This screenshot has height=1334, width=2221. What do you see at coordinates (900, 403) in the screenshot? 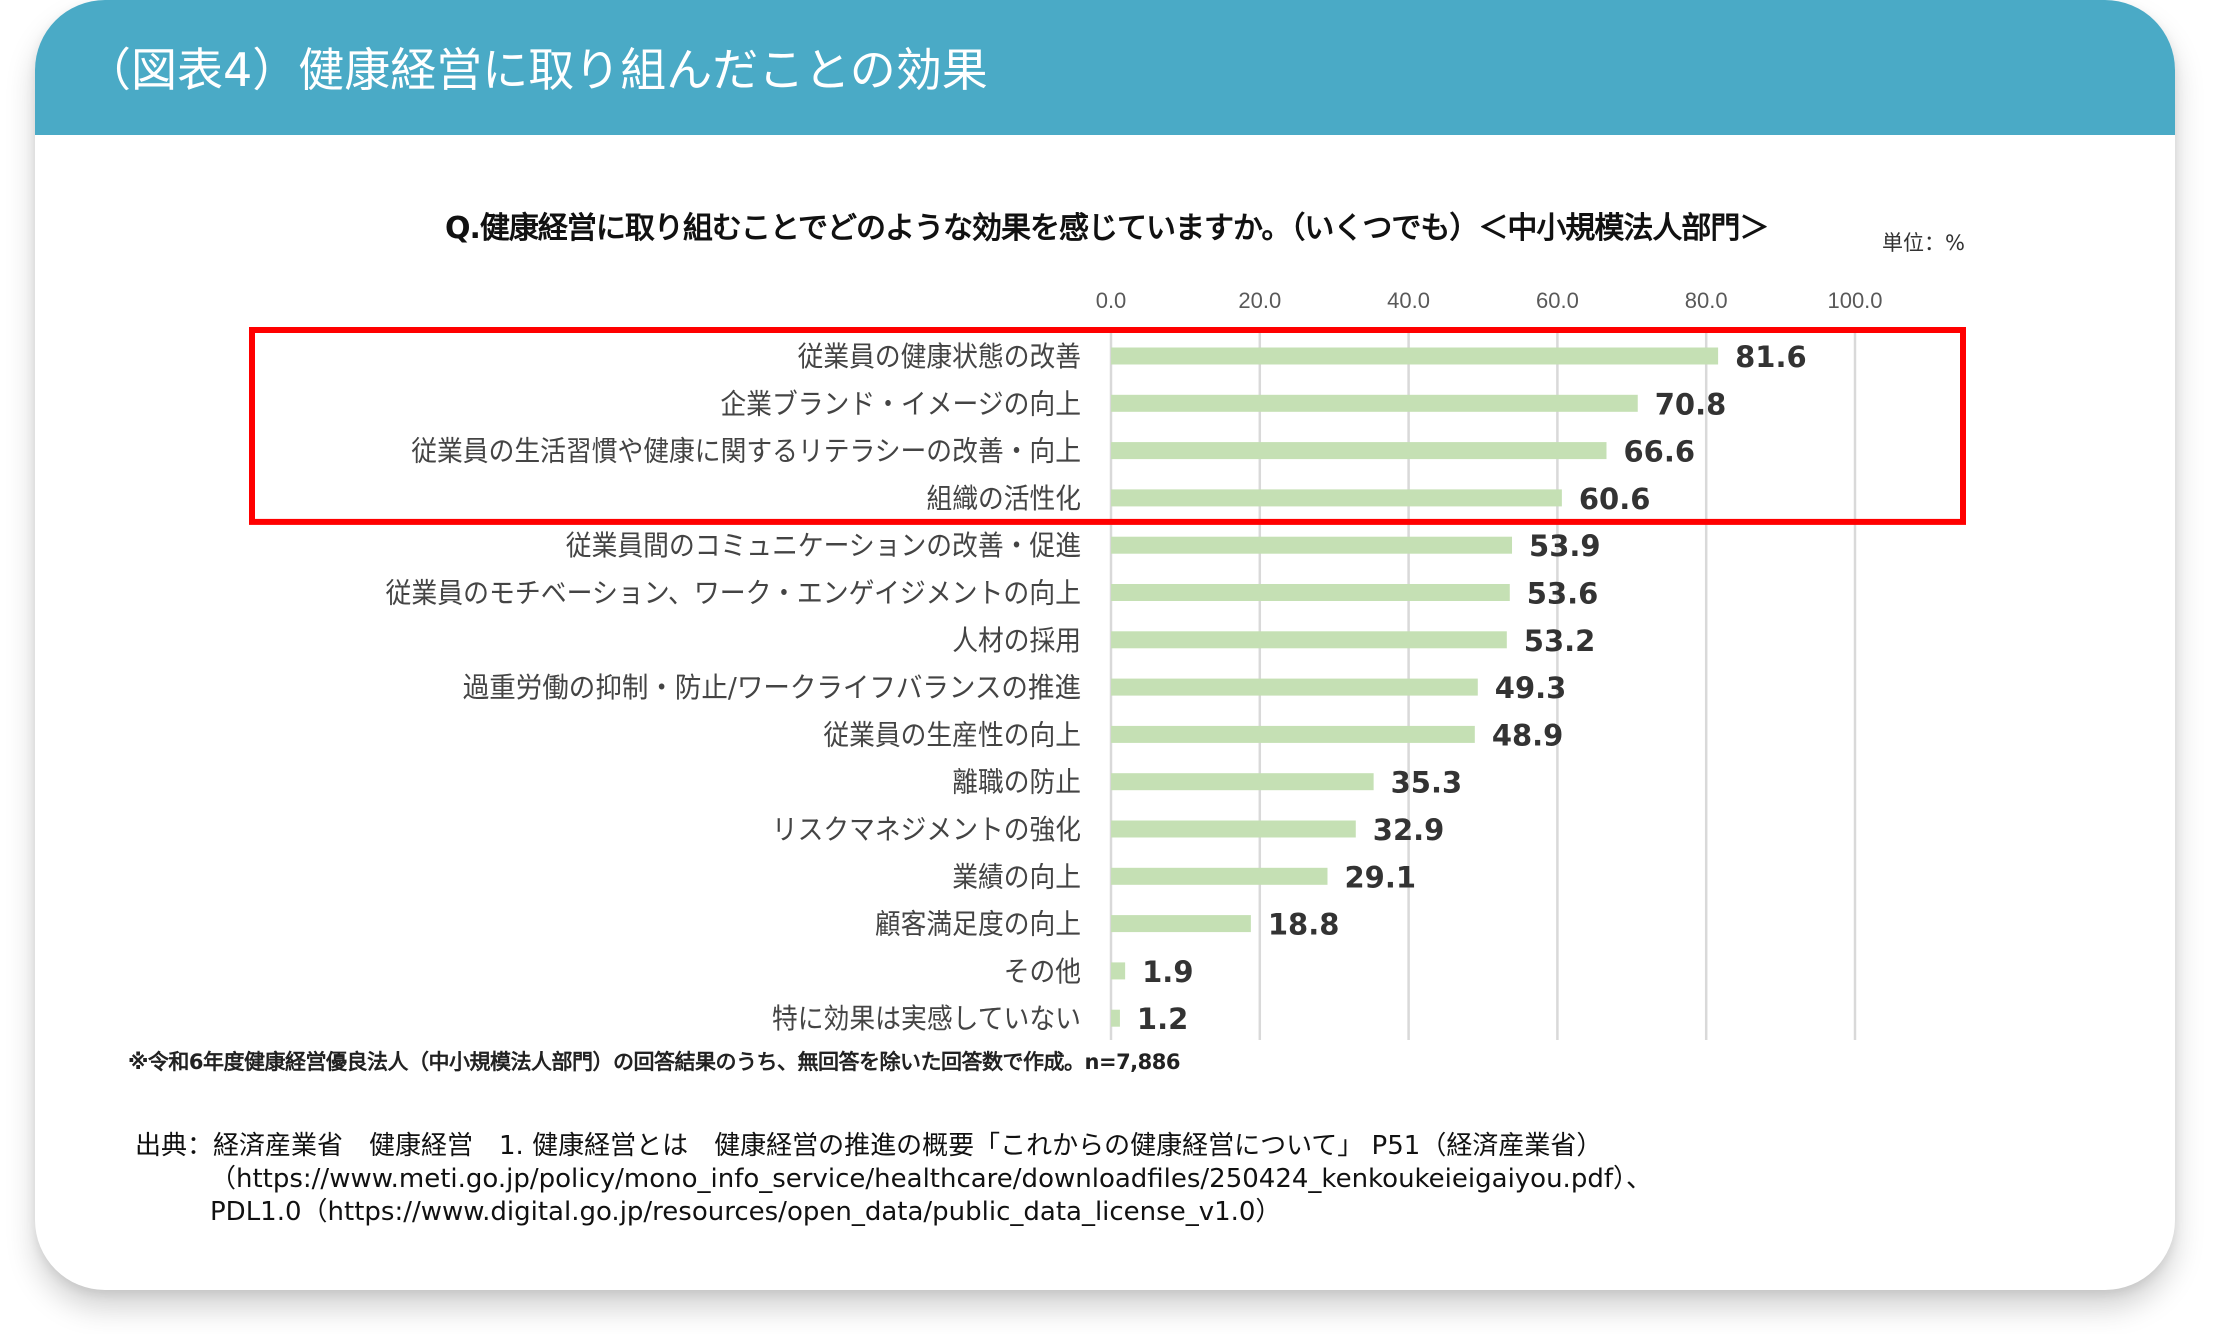
I see `category-label: 企業ブランド・イメージの向上` at bounding box center [900, 403].